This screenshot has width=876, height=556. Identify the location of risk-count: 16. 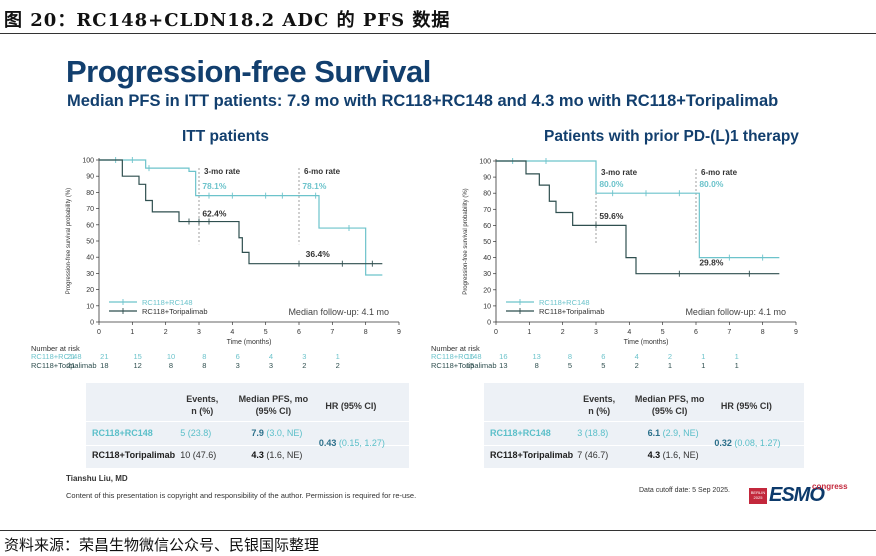
(503, 356).